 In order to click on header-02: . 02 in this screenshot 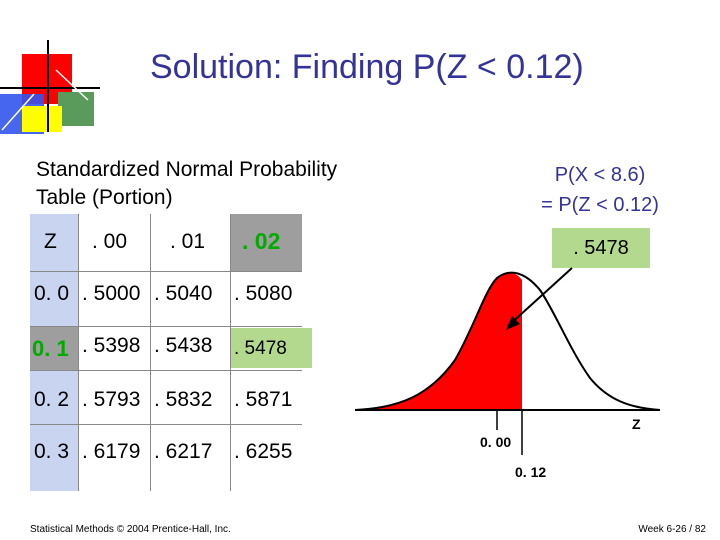, I will do `click(261, 241)`.